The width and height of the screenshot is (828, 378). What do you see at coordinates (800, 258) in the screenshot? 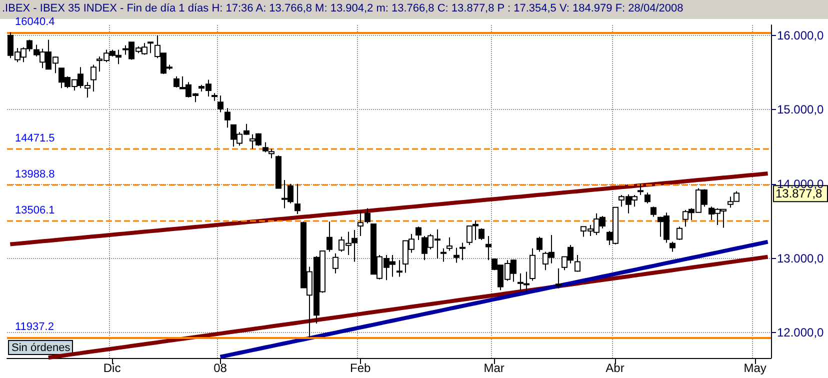
I see `y-tick-label: 13.000,0` at bounding box center [800, 258].